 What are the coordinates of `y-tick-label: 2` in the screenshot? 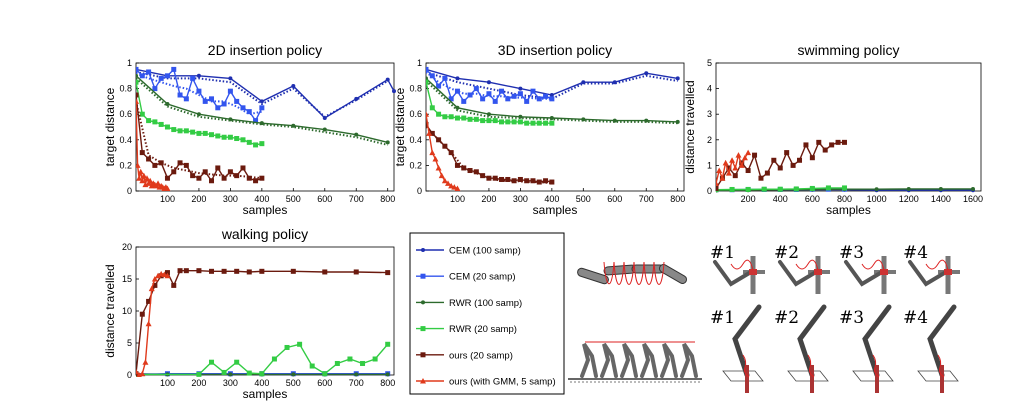 It's located at (709, 140).